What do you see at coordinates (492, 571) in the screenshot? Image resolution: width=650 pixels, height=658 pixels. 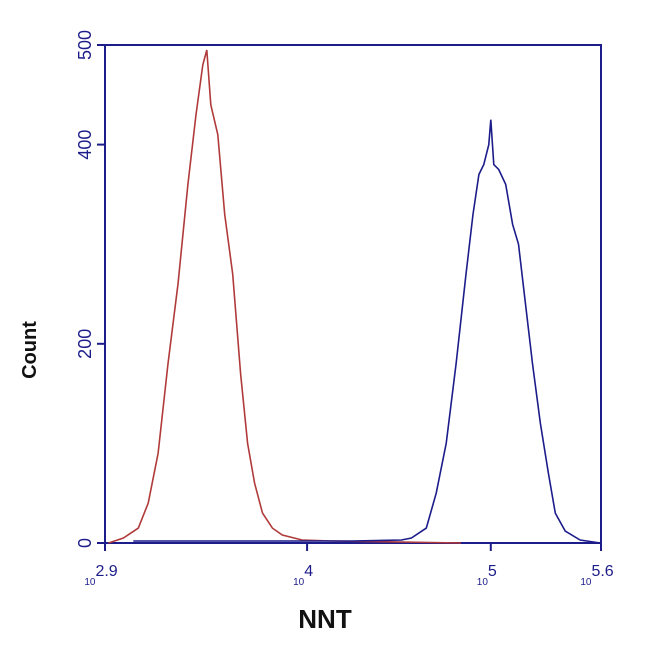 I see `x-tick-exponent: 5` at bounding box center [492, 571].